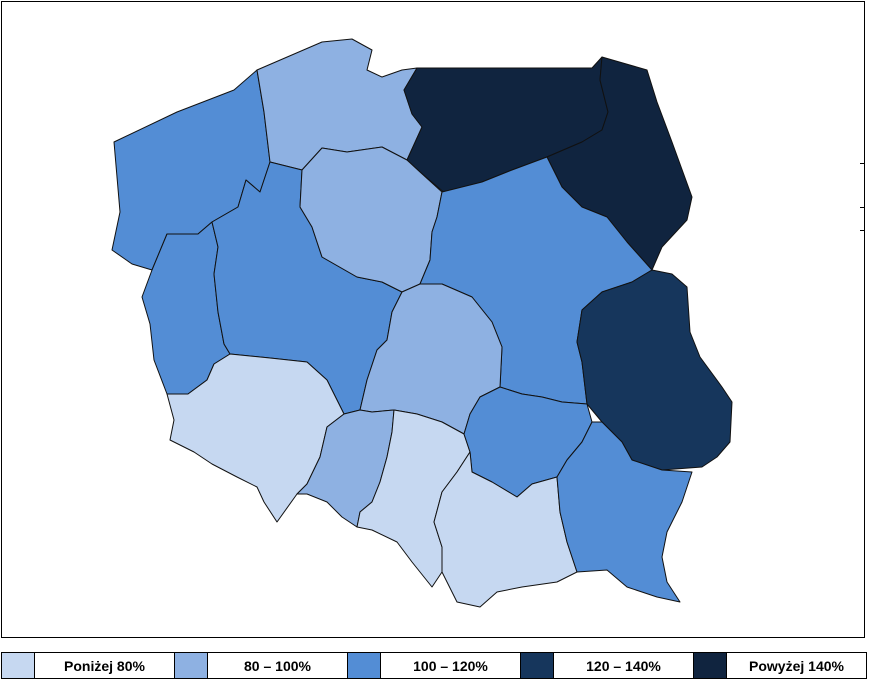  I want to click on legend-item-120-140: 120 – 140%, so click(606, 665).